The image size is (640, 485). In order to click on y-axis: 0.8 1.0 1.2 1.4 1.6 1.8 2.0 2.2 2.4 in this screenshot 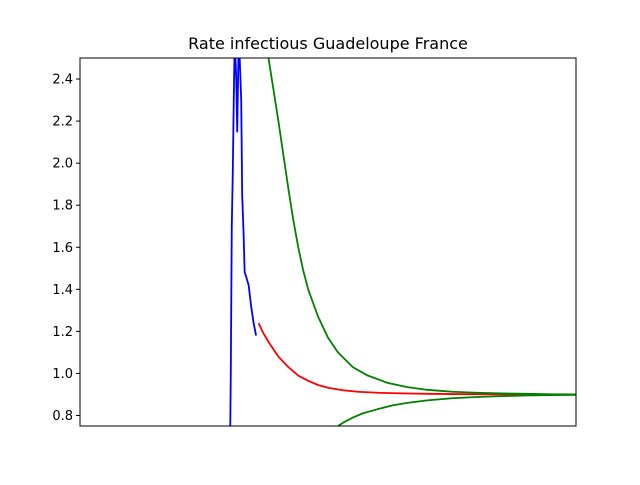, I will do `click(66, 248)`.